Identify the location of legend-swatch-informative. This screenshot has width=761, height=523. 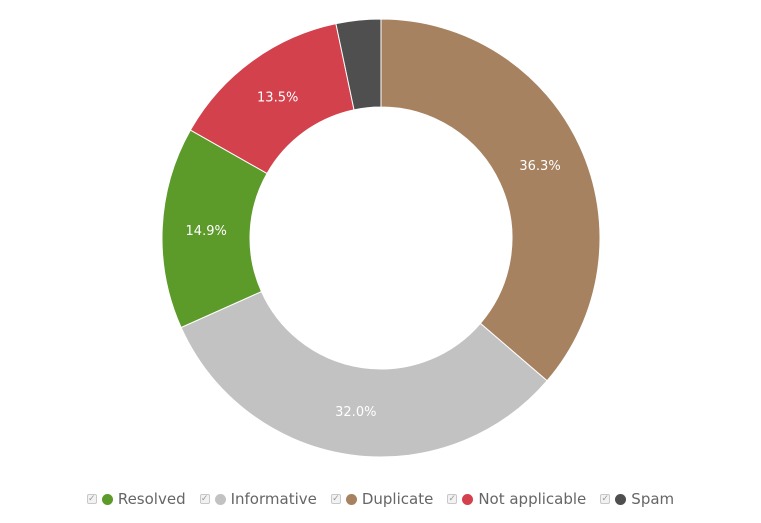
(220, 499).